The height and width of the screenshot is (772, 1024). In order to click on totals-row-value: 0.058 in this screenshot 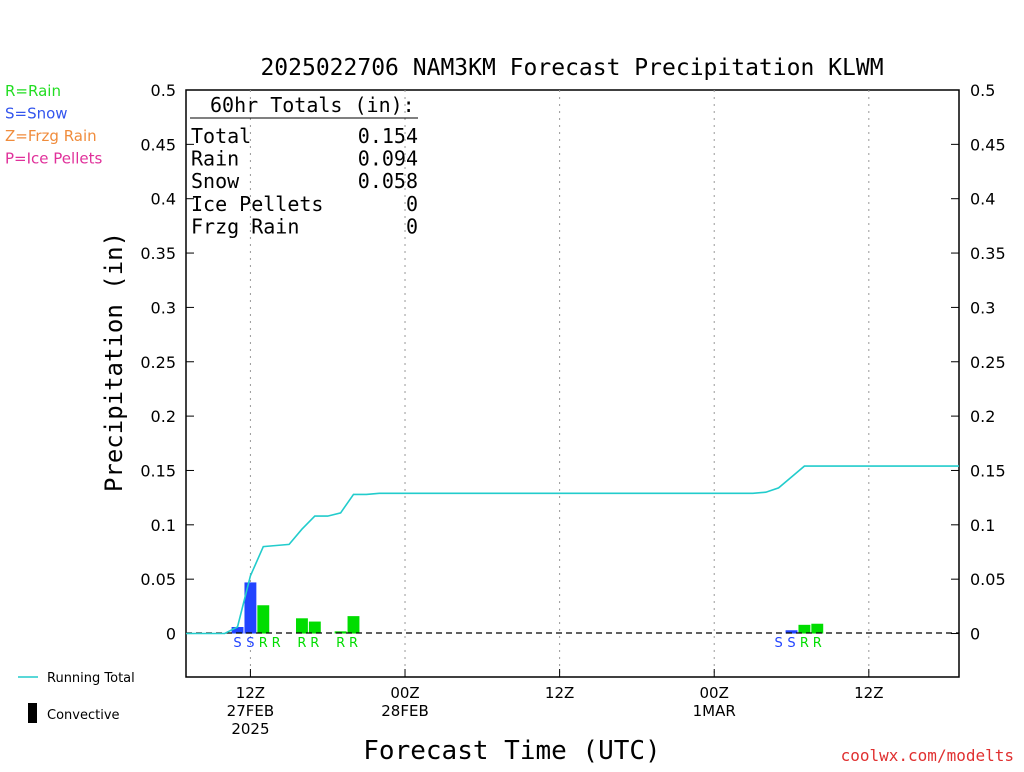, I will do `click(388, 181)`.